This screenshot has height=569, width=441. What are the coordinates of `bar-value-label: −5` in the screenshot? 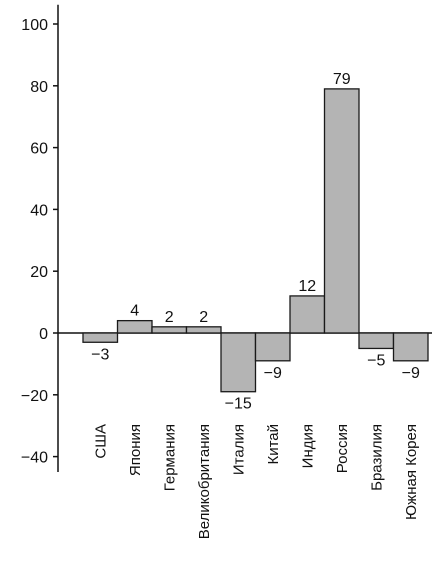 It's located at (376, 360).